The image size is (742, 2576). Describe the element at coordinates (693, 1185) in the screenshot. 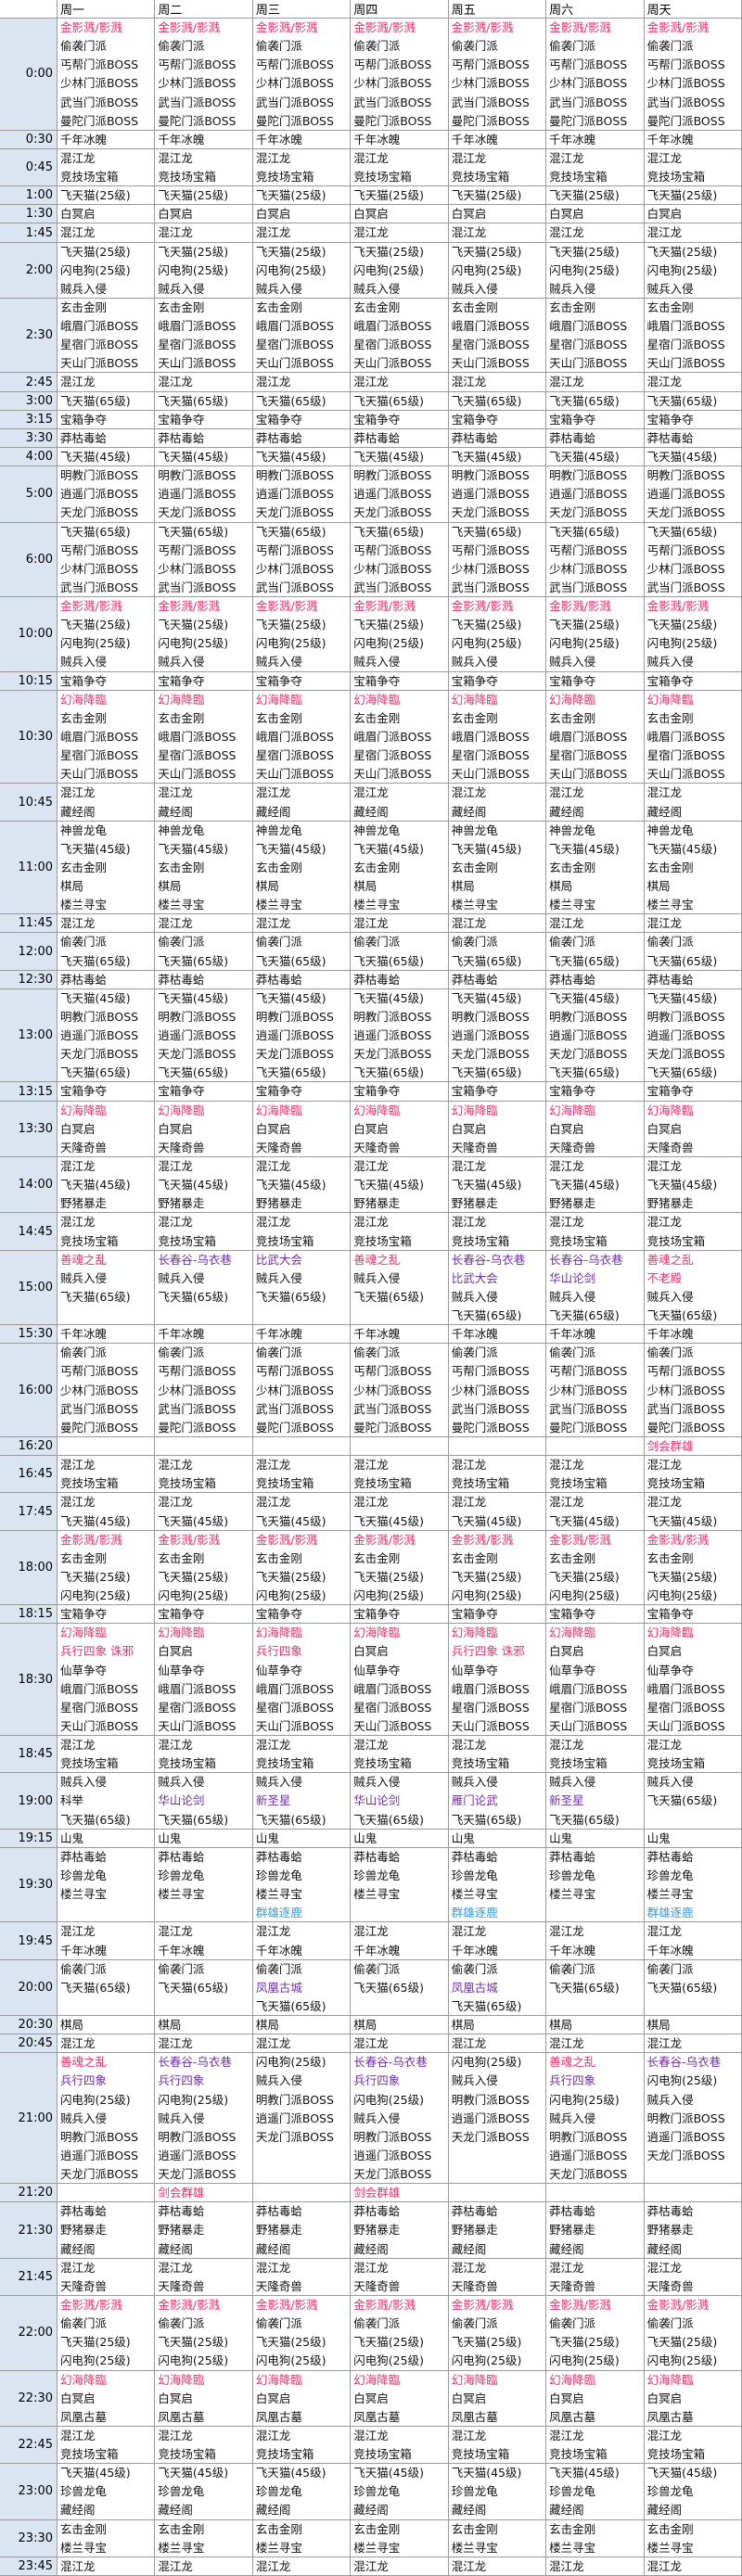

I see `schedule-cell: 混江龙 飞天猫(45级) 野猪暴走` at that location.